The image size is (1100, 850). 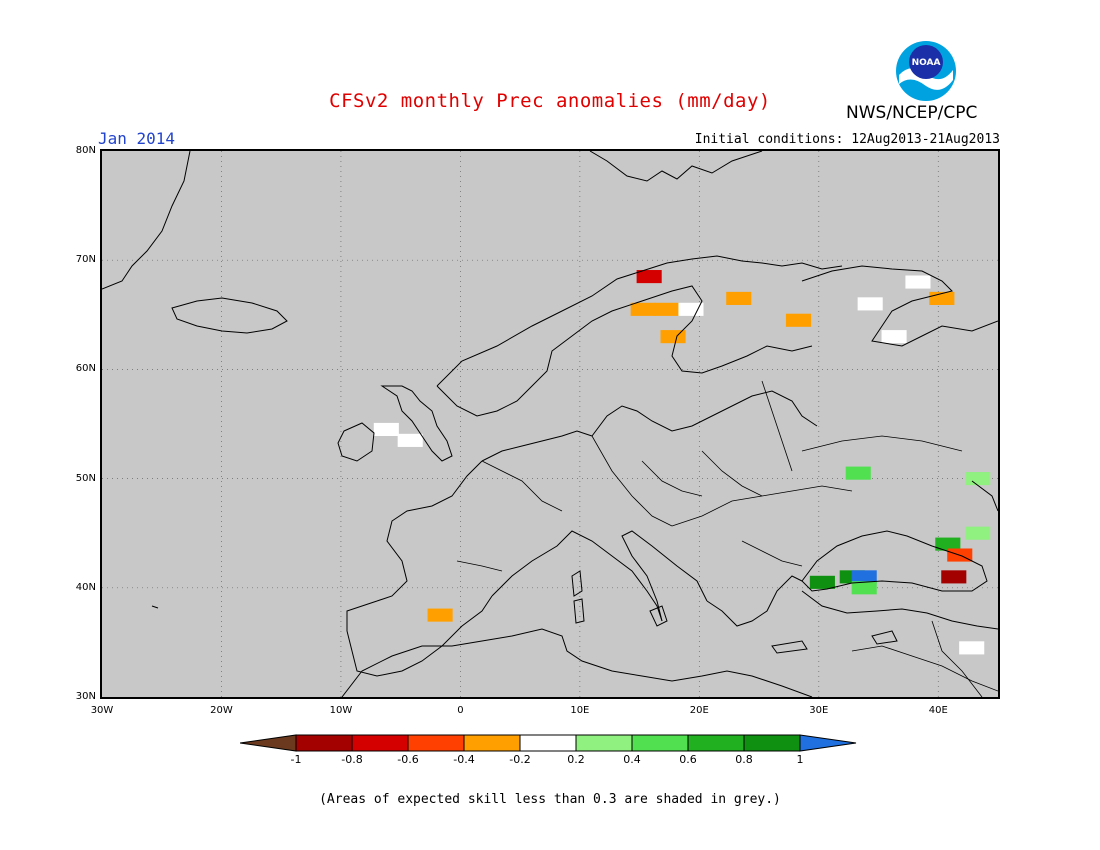 What do you see at coordinates (229, 315) in the screenshot?
I see `iceland-coast` at bounding box center [229, 315].